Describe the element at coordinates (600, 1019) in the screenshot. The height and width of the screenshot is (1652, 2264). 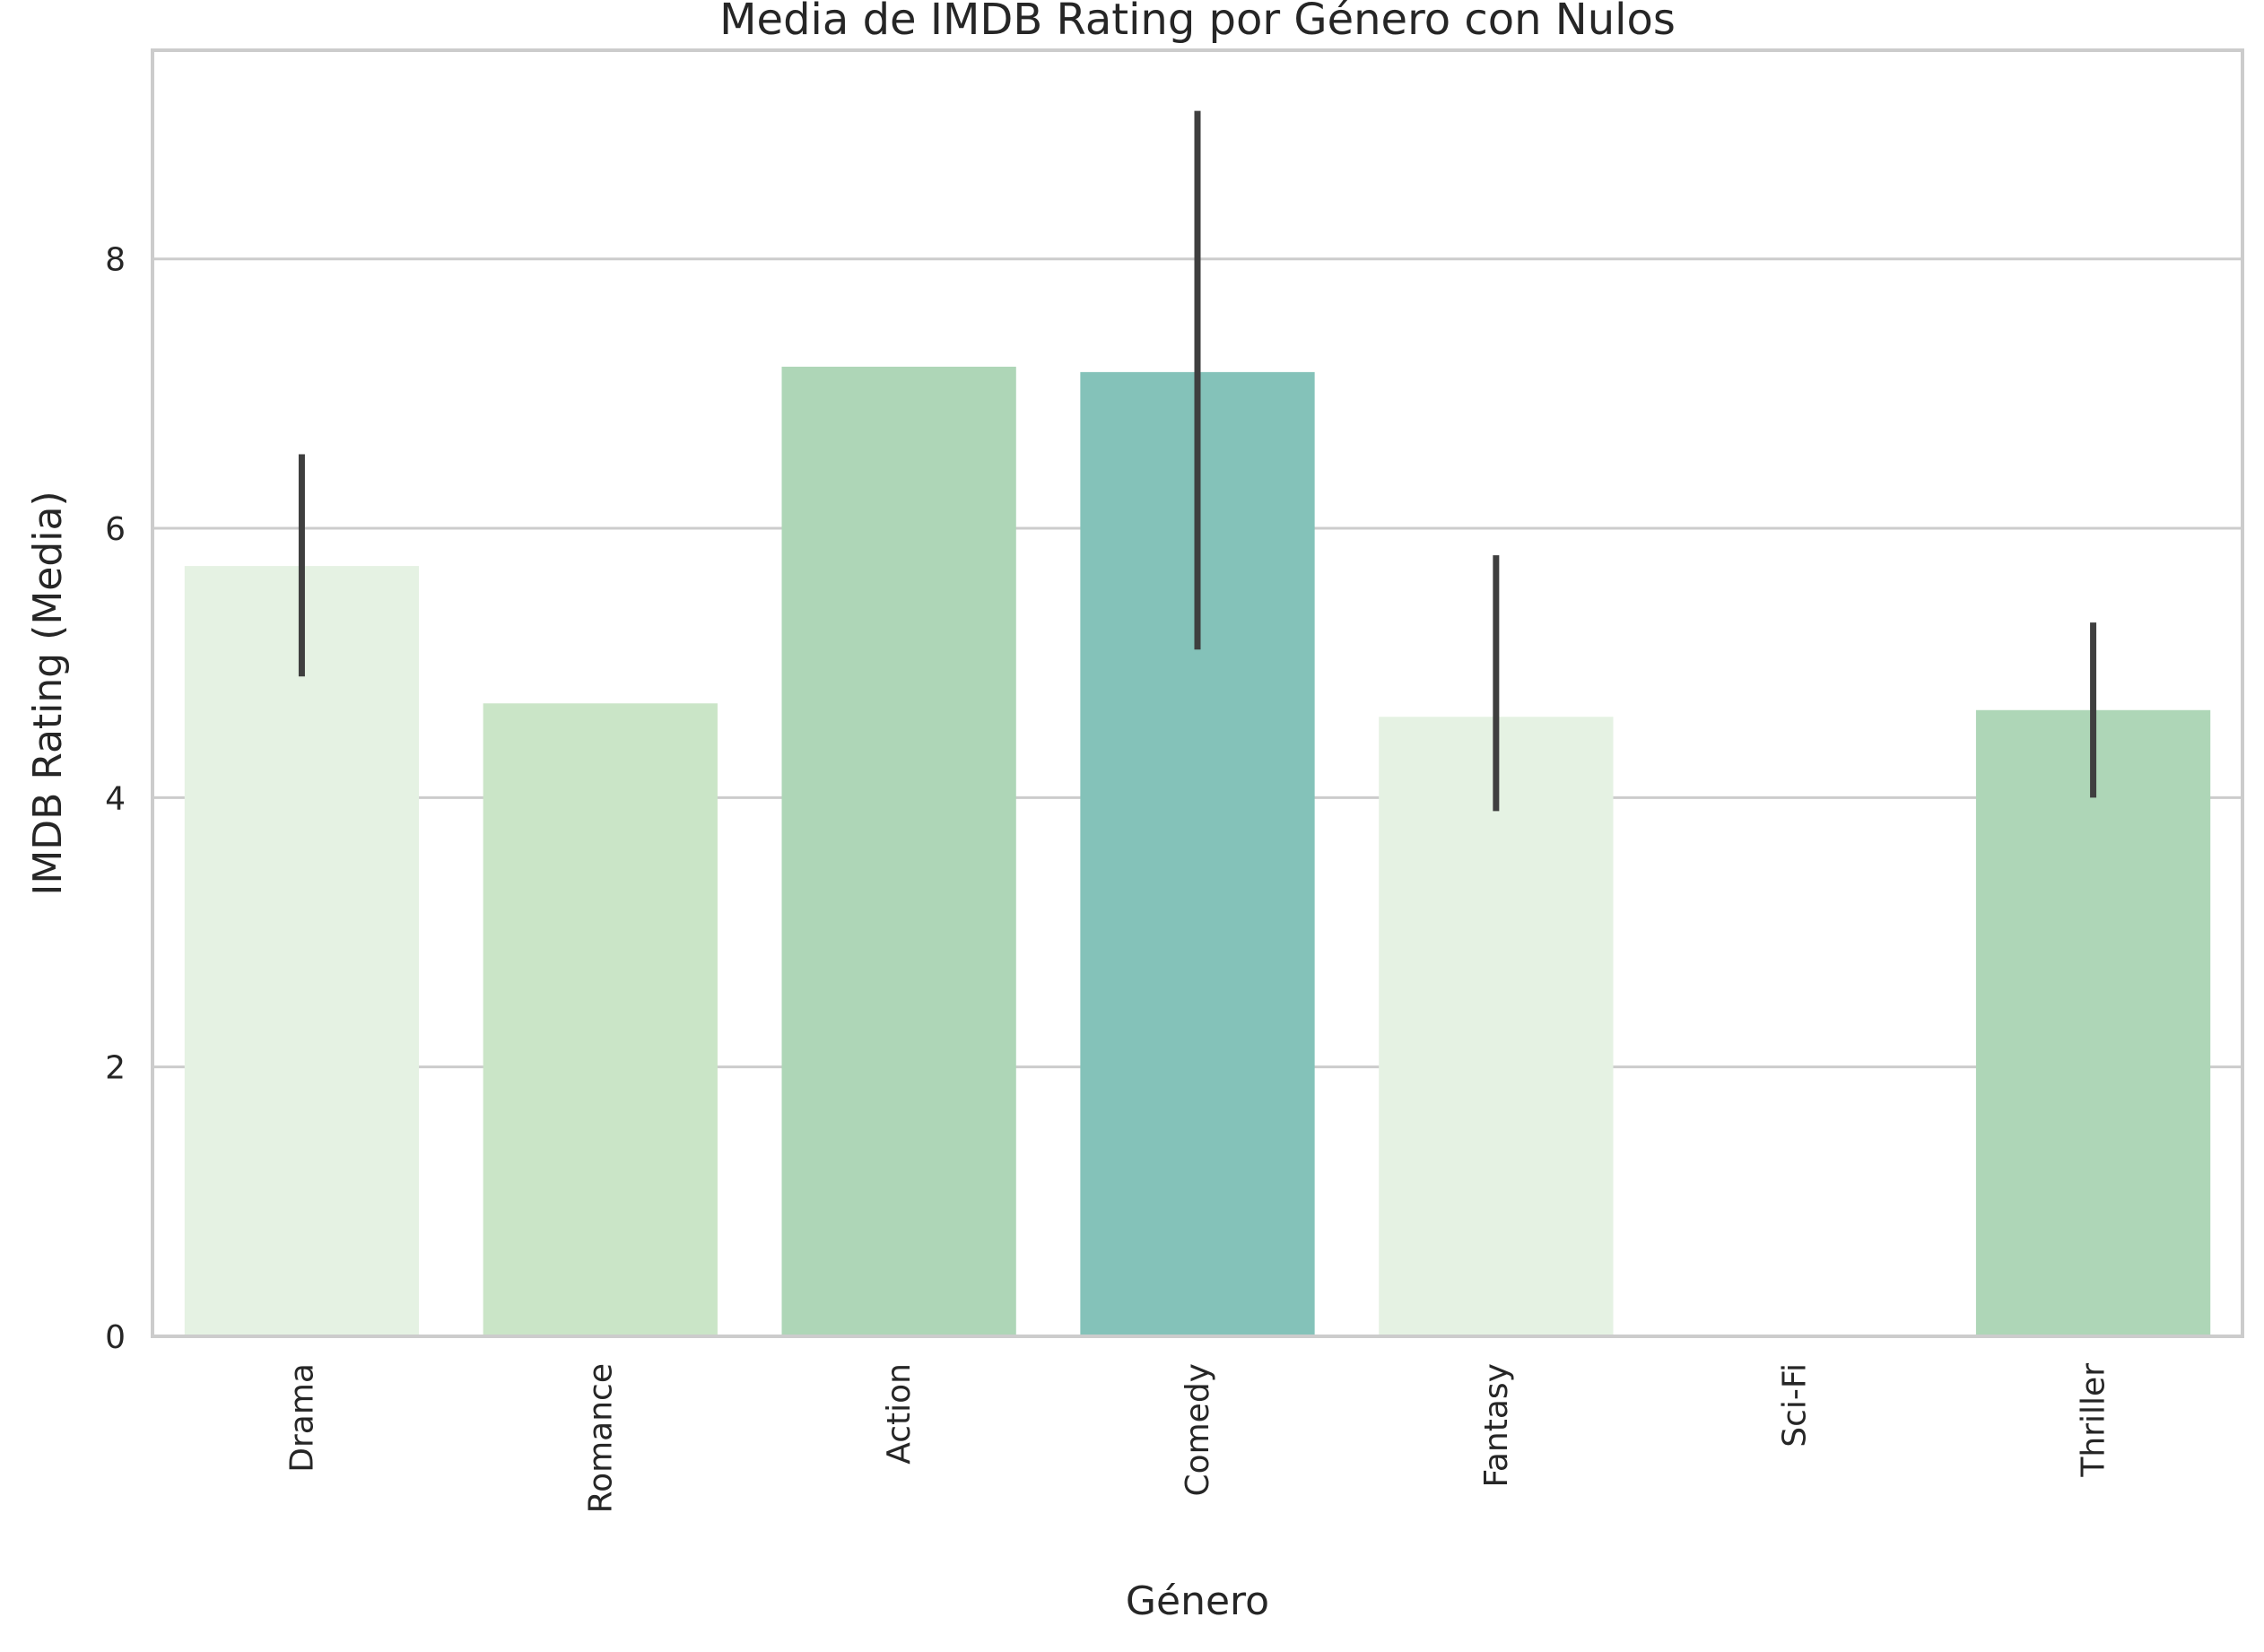
I see `bar-romance` at that location.